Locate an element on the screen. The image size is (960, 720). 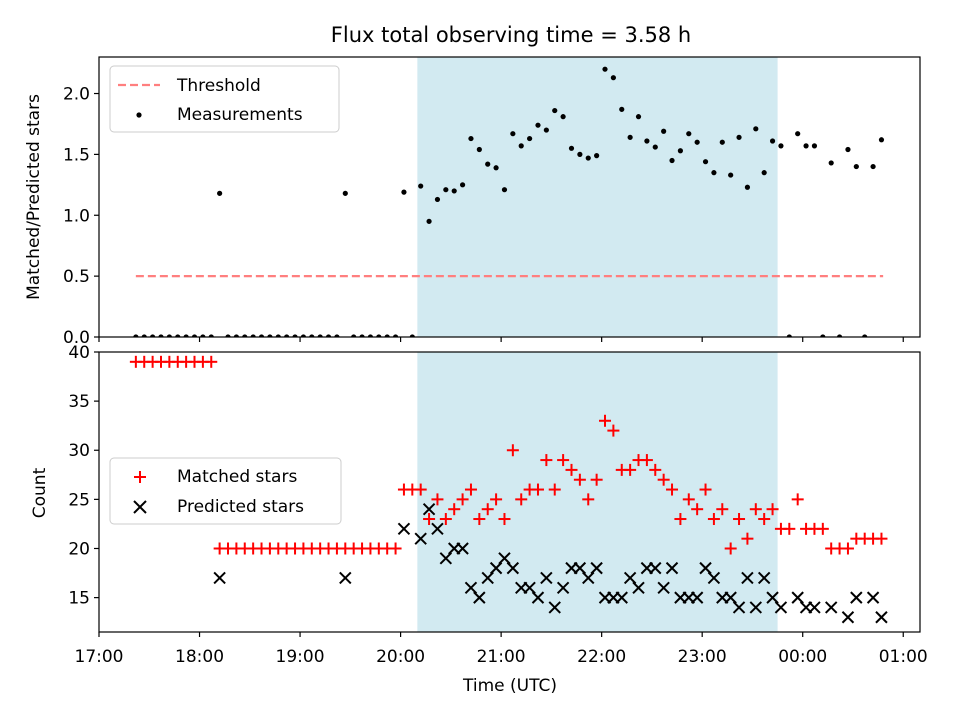
bottom-y-tick-label: 20 is located at coordinates (79, 549).